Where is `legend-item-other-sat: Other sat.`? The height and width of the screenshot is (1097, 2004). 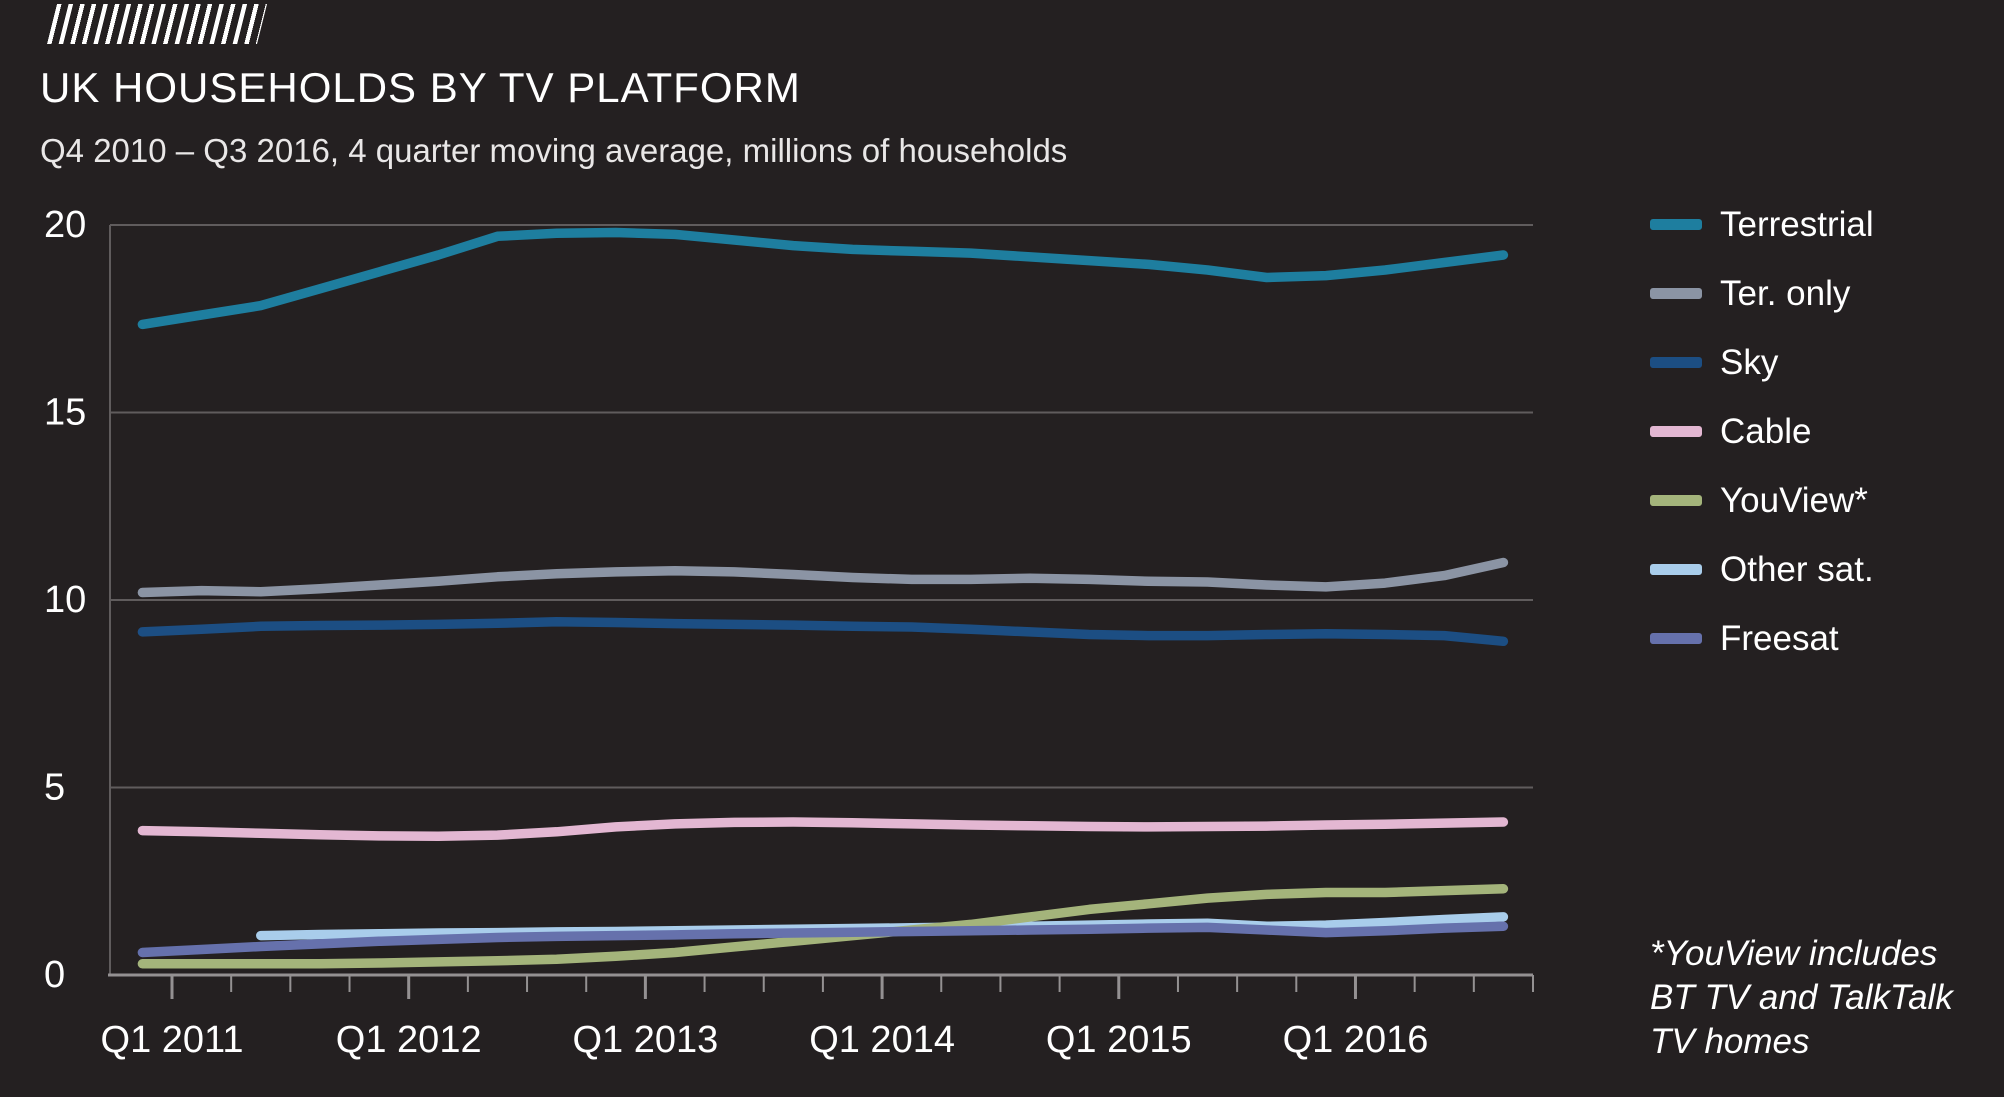
legend-item-other-sat: Other sat. is located at coordinates (1825, 569).